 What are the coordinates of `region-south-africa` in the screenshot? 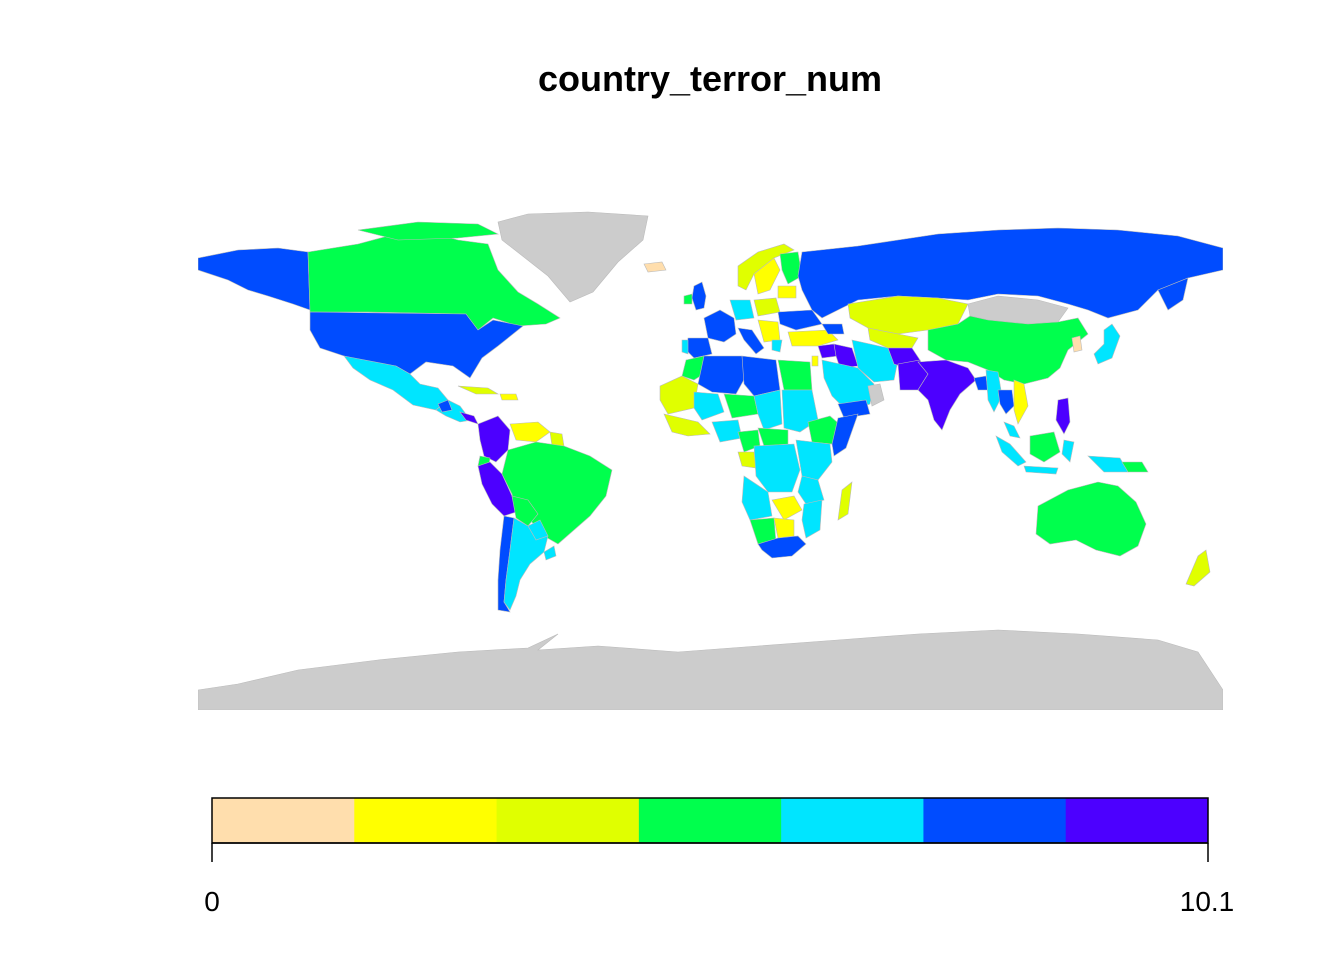 It's located at (782, 547).